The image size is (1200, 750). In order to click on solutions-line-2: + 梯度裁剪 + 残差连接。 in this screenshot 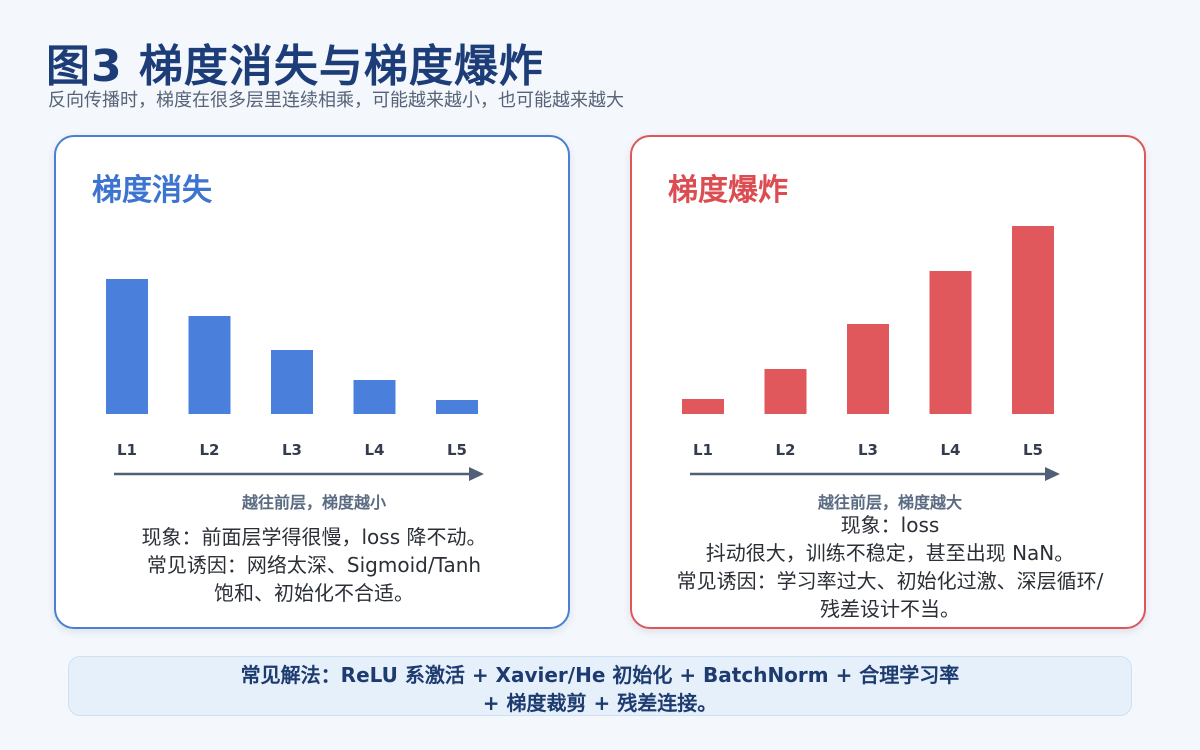, I will do `click(600, 703)`.